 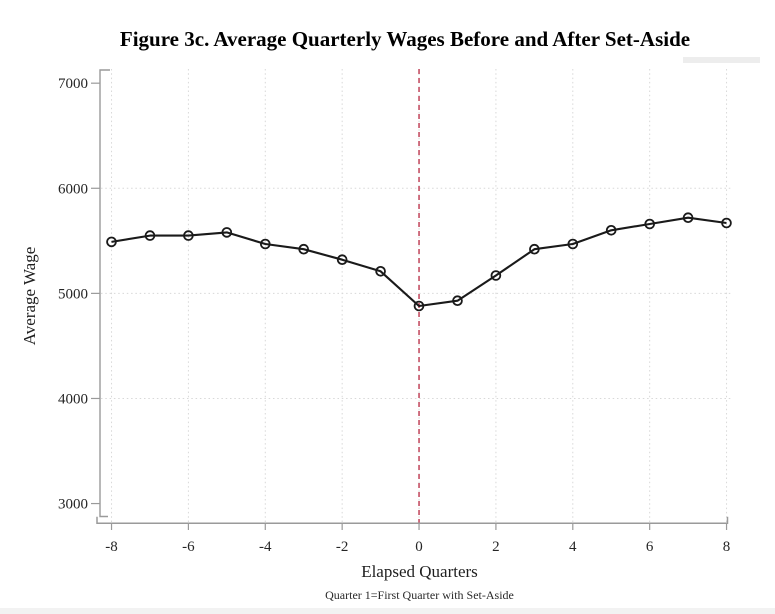 What do you see at coordinates (413, 535) in the screenshot?
I see `x-axis: -8 -6 -4 -2 0 2 4 6 8` at bounding box center [413, 535].